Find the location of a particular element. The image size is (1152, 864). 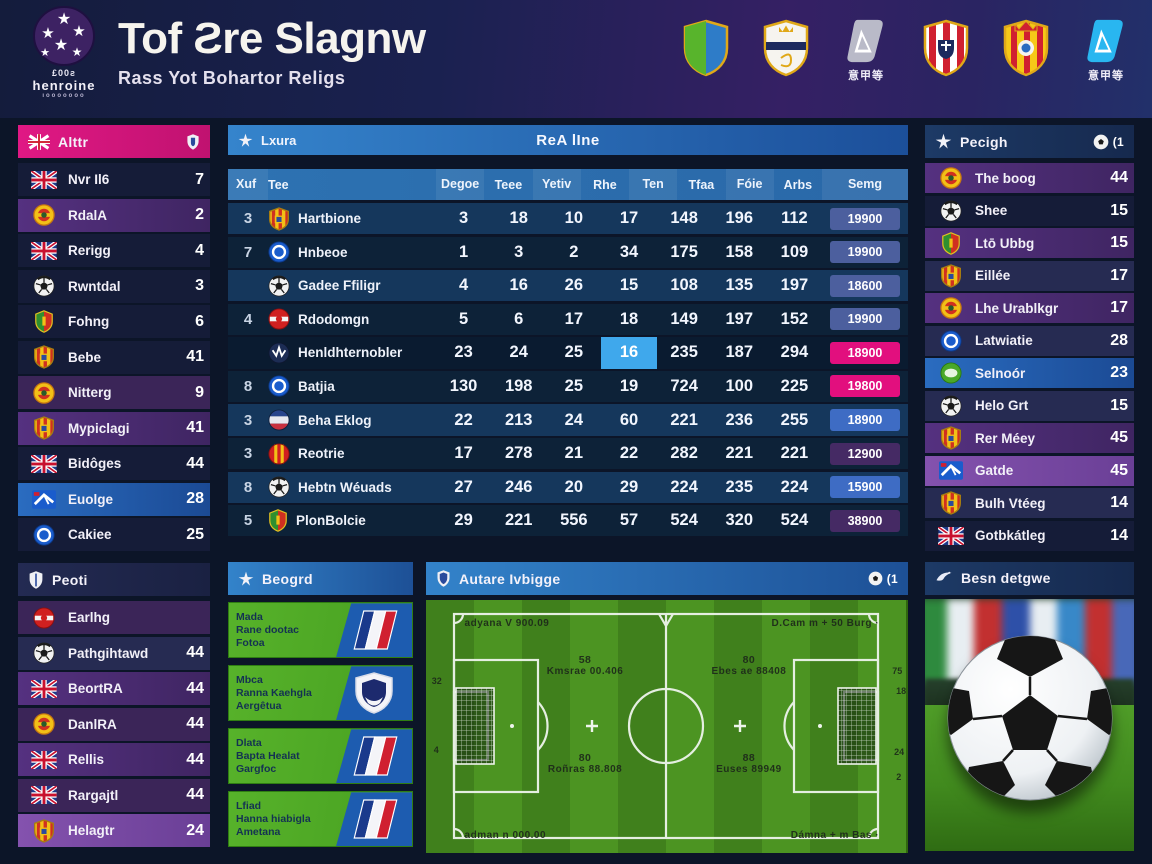

list-item: Fohng 6 is located at coordinates (114, 321).